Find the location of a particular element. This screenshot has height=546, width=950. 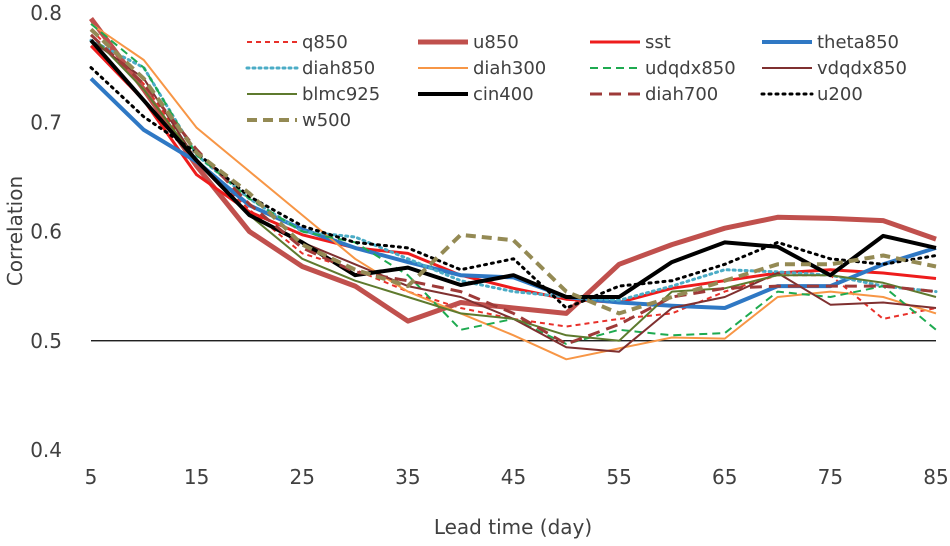

legend-label-theta850: theta850 is located at coordinates (858, 42).